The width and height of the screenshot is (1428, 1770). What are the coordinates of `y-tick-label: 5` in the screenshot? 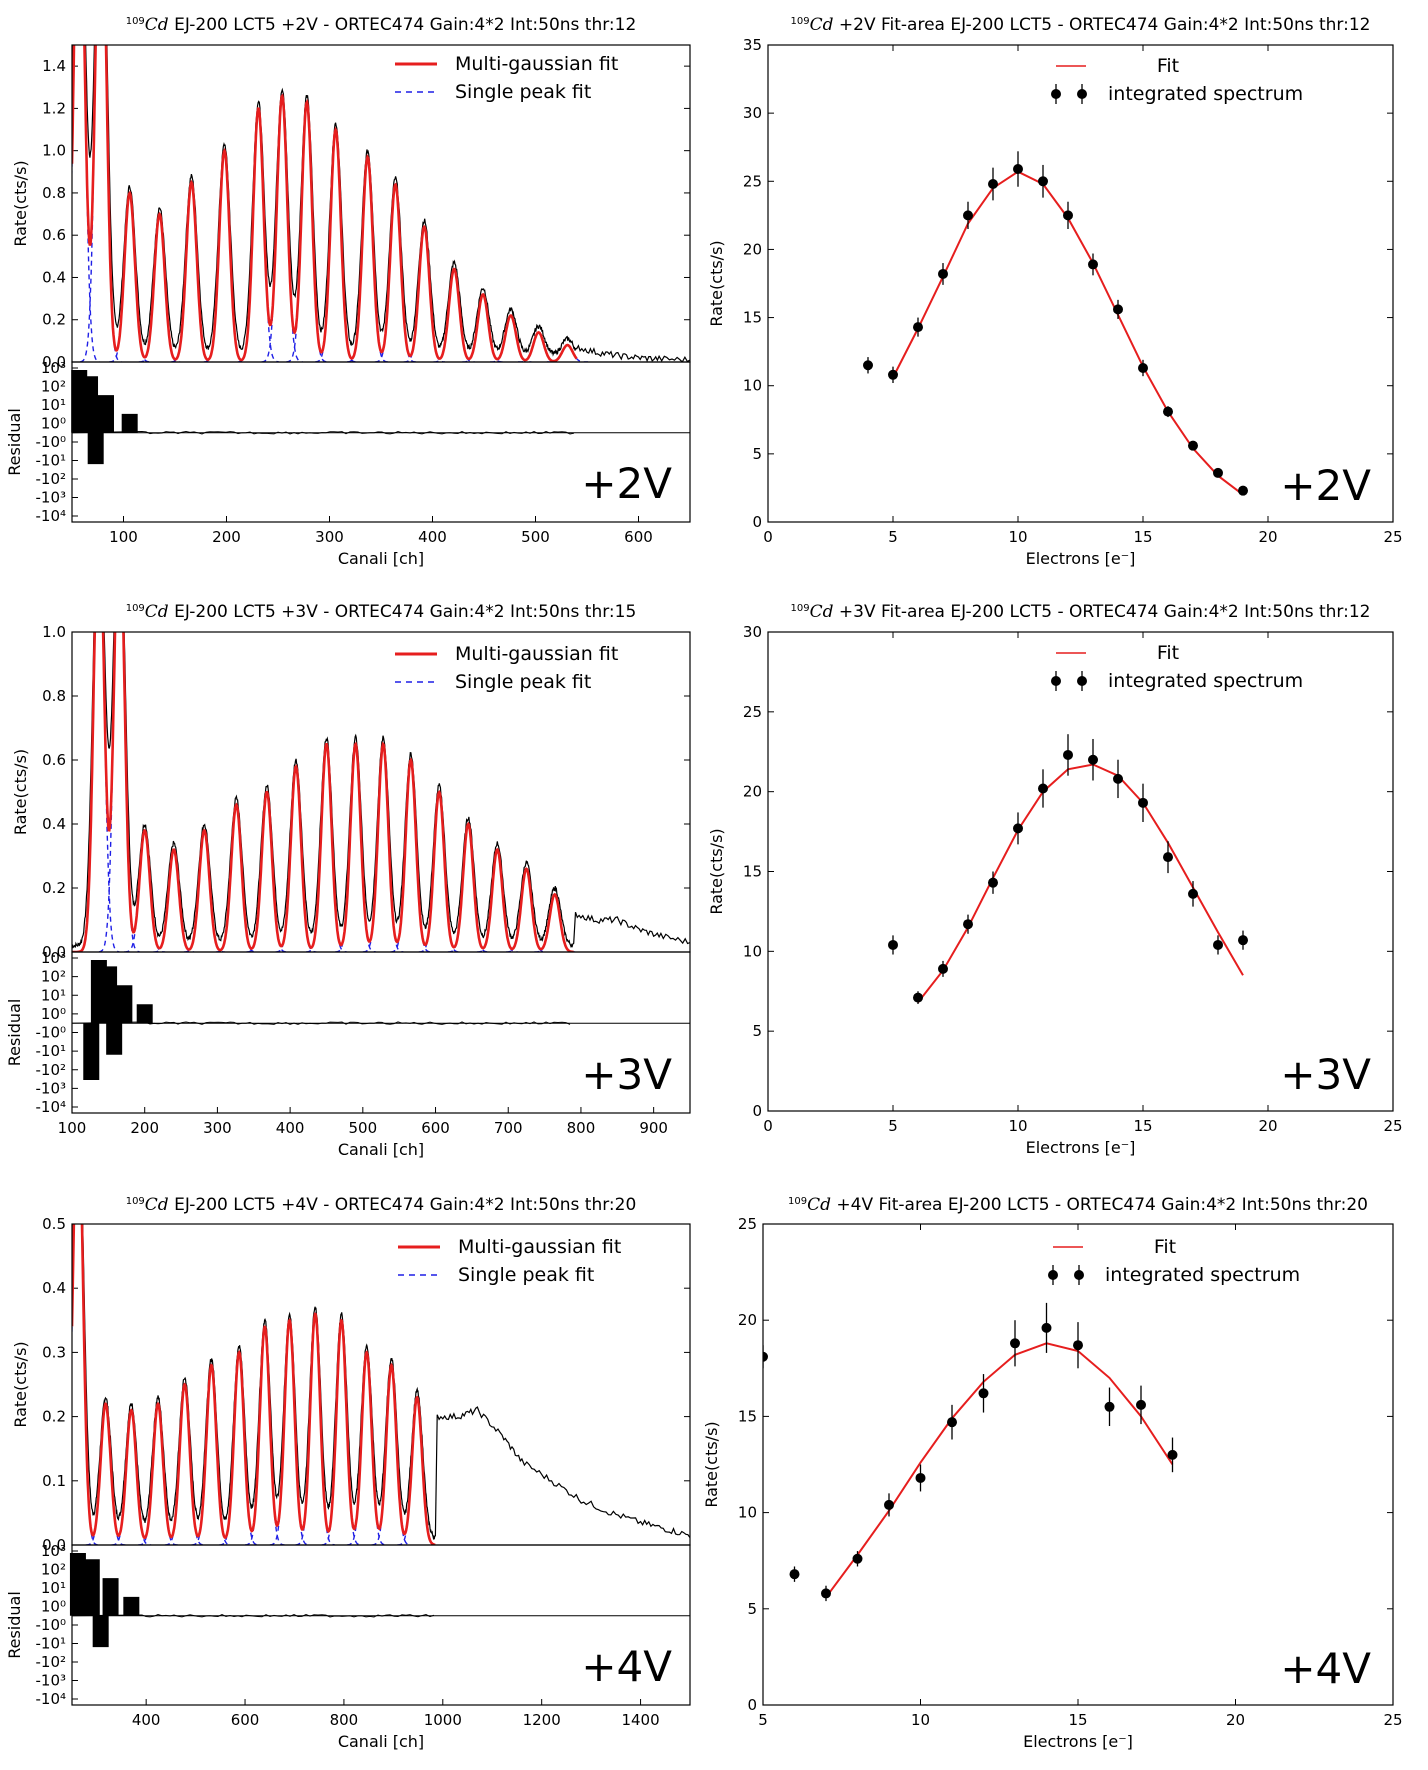 It's located at (752, 1609).